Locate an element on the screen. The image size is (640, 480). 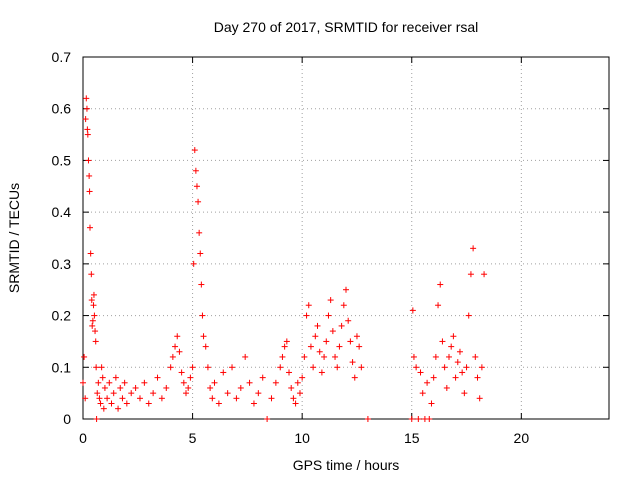
y-tick-label: 0.4 is located at coordinates (62, 212).